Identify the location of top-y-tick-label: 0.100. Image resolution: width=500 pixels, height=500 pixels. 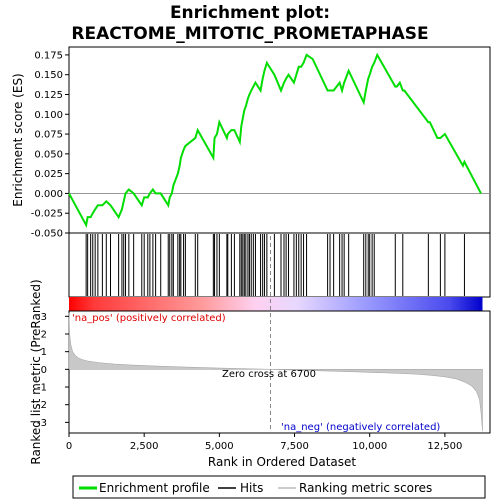
(48, 115).